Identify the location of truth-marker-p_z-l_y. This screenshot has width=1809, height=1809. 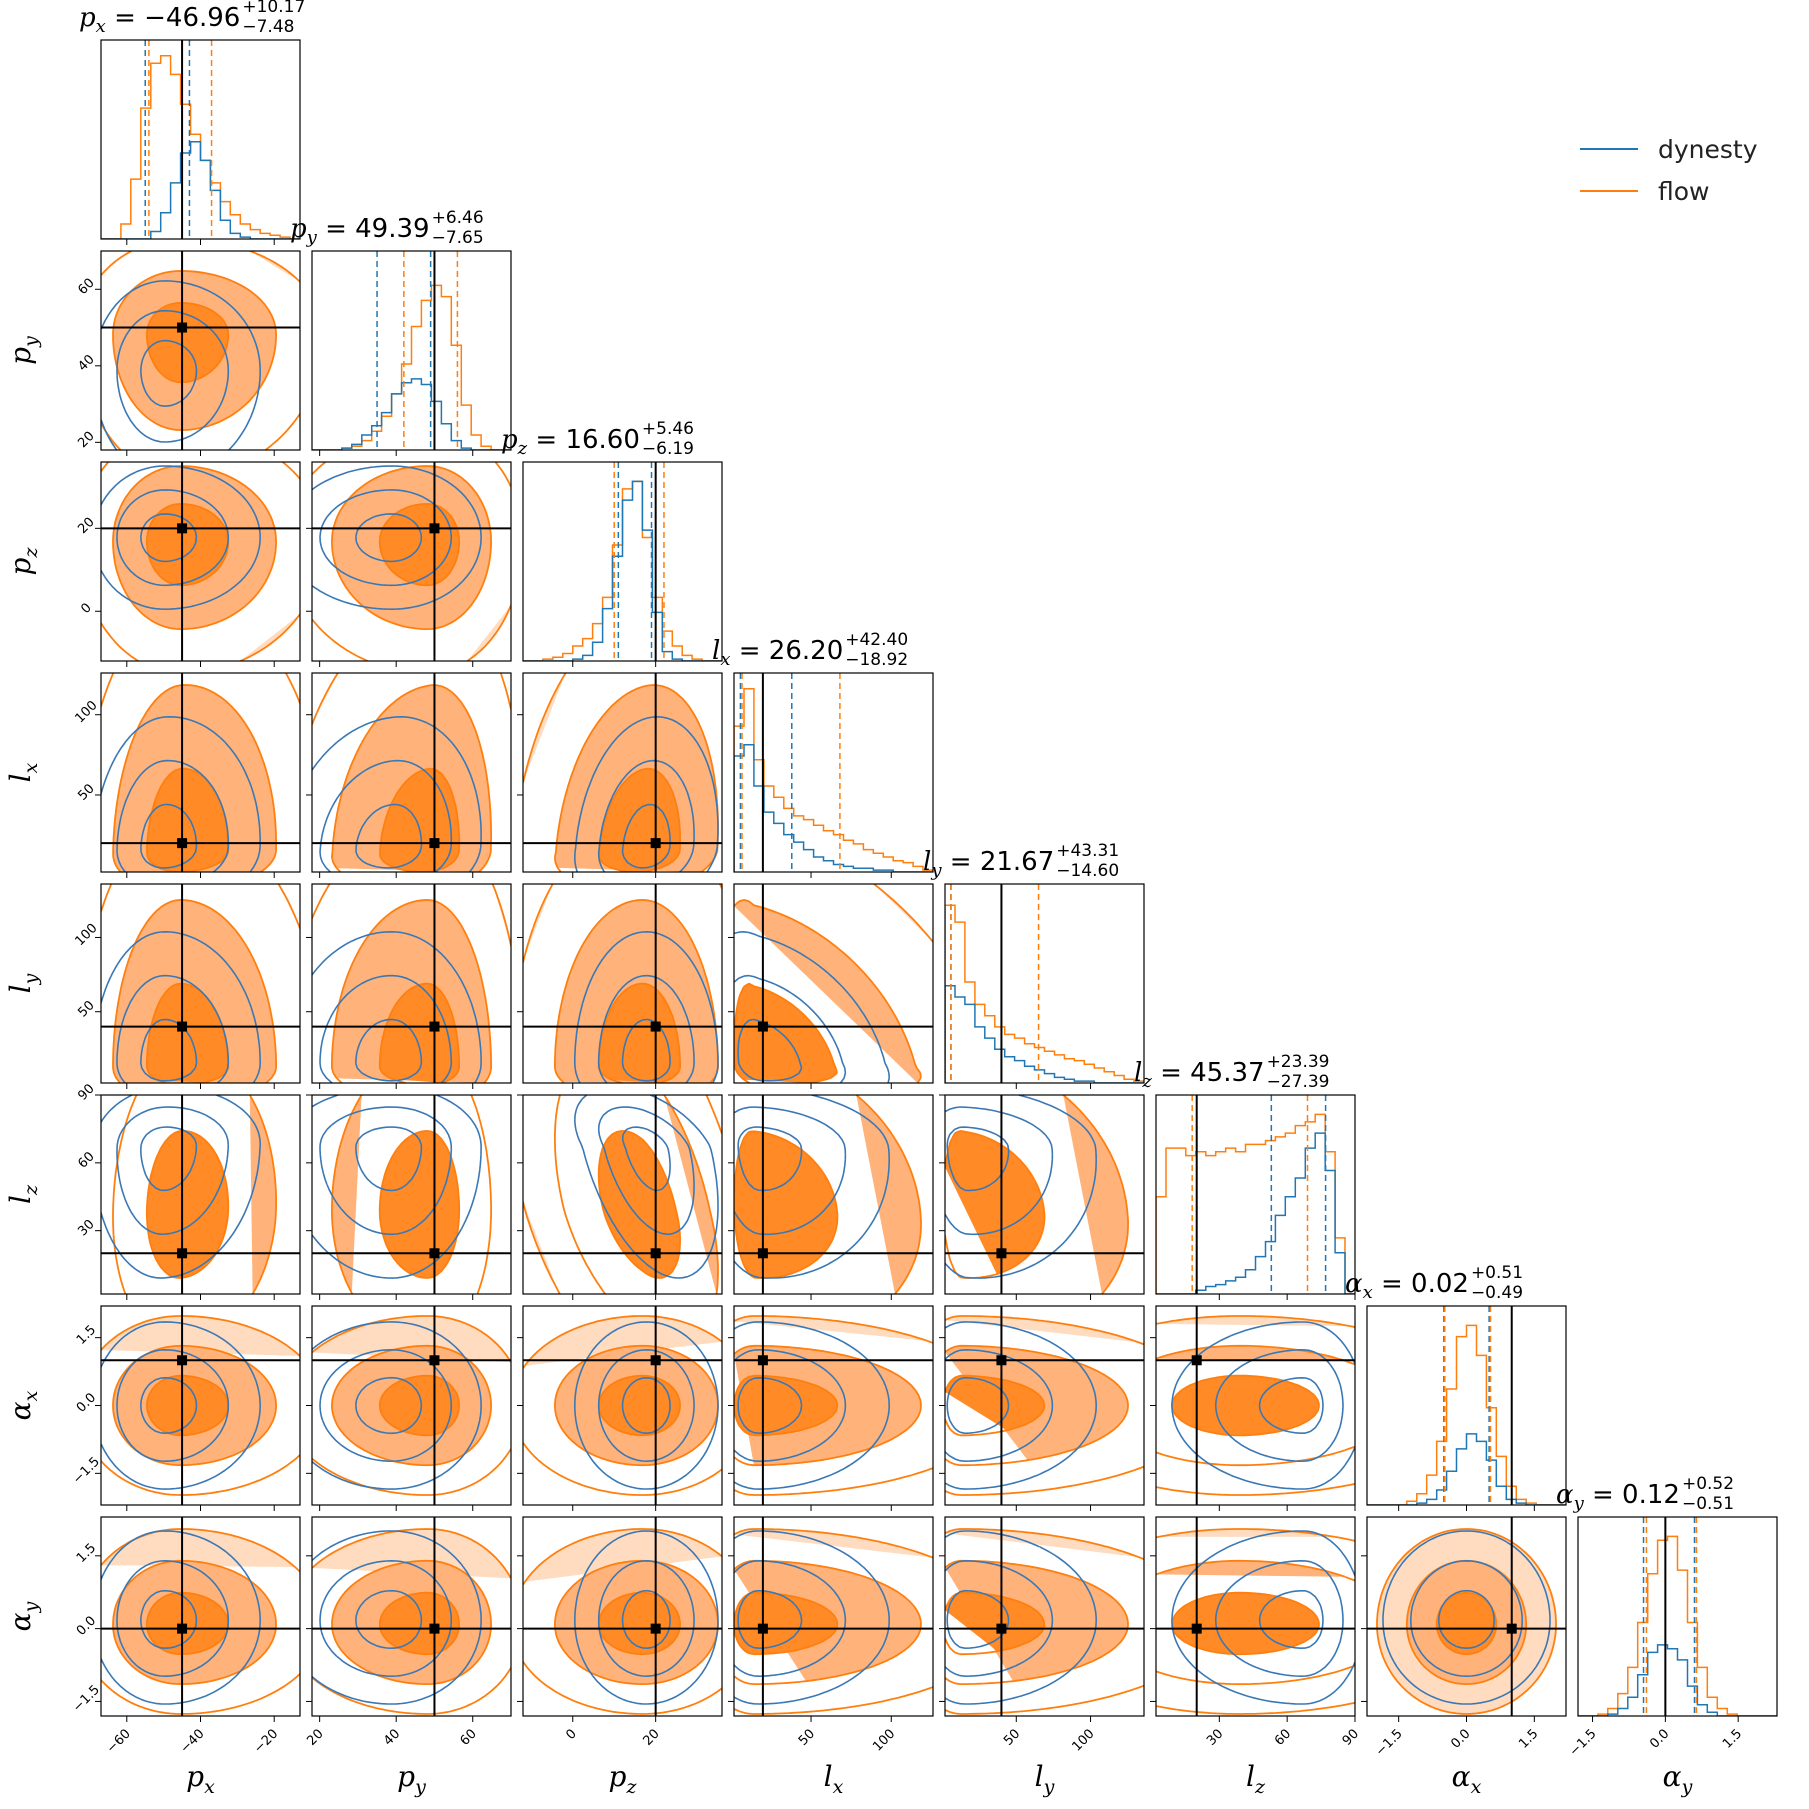
(655, 1026).